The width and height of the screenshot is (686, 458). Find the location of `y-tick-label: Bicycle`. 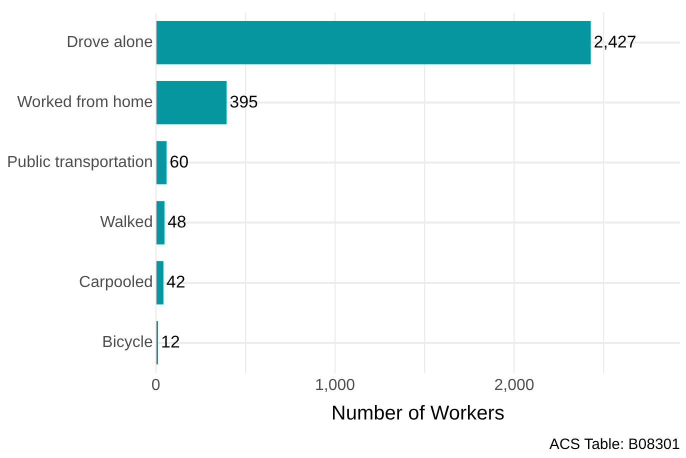

y-tick-label: Bicycle is located at coordinates (127, 343).